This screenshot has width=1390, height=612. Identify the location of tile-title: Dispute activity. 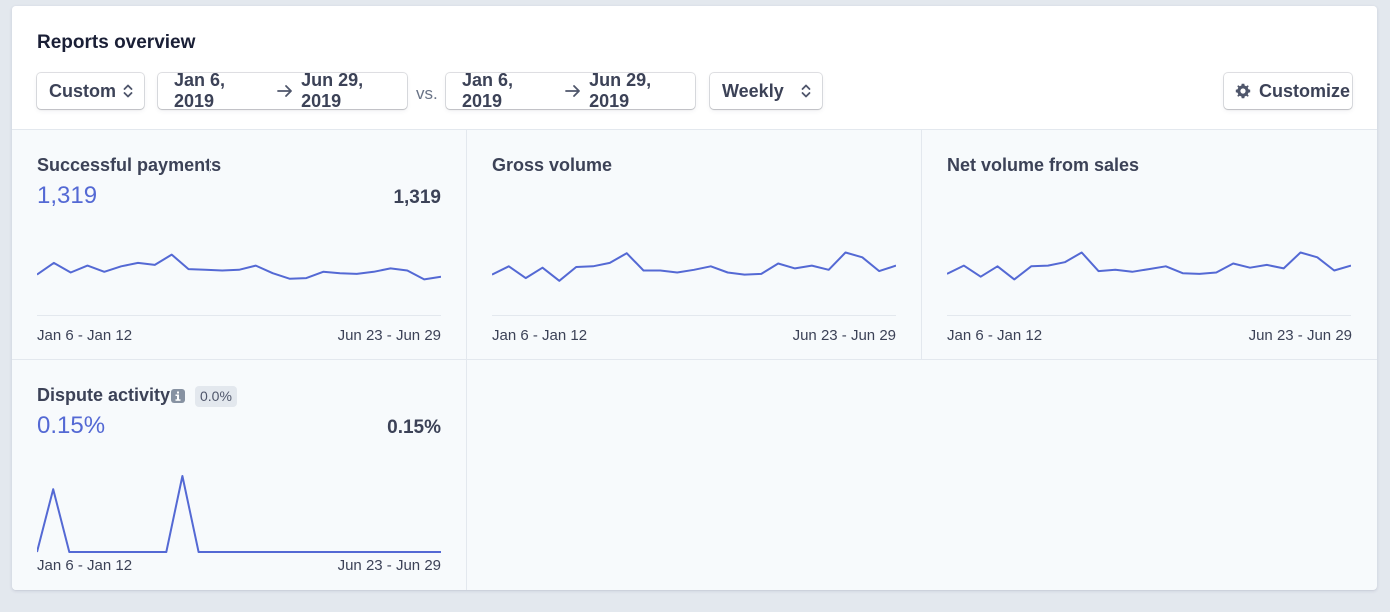
(104, 395).